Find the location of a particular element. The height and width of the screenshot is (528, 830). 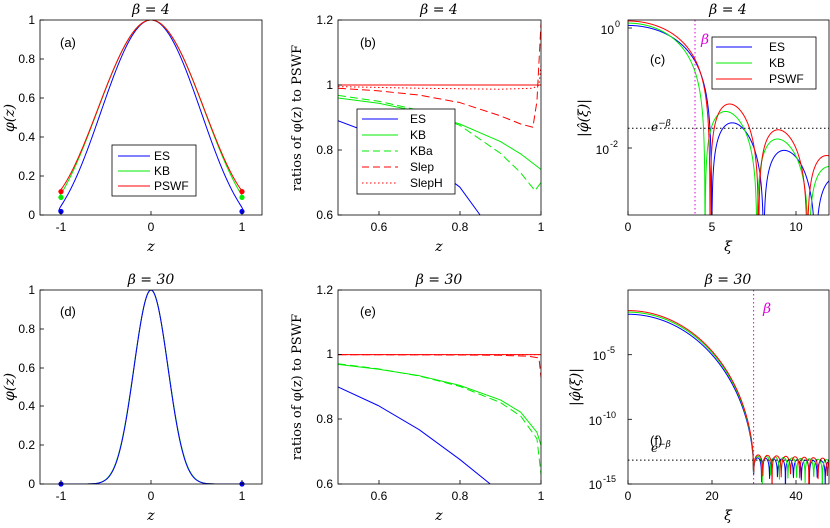

panel-e-series-slep is located at coordinates (439, 366).